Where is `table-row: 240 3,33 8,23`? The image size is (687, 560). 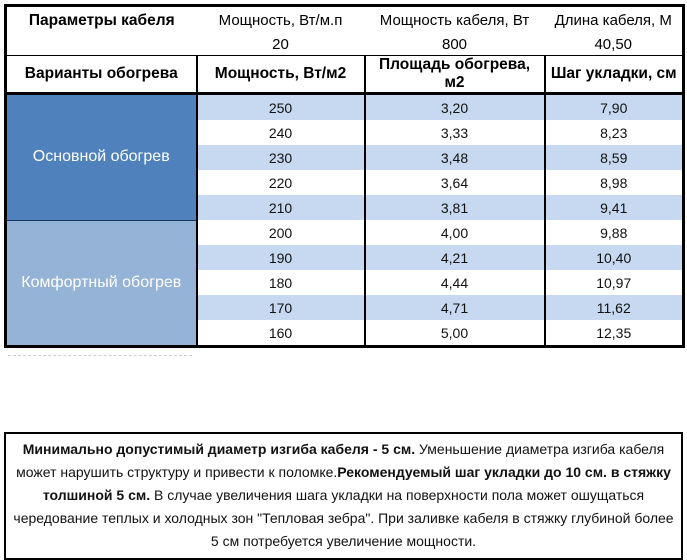 table-row: 240 3,33 8,23 is located at coordinates (345, 132).